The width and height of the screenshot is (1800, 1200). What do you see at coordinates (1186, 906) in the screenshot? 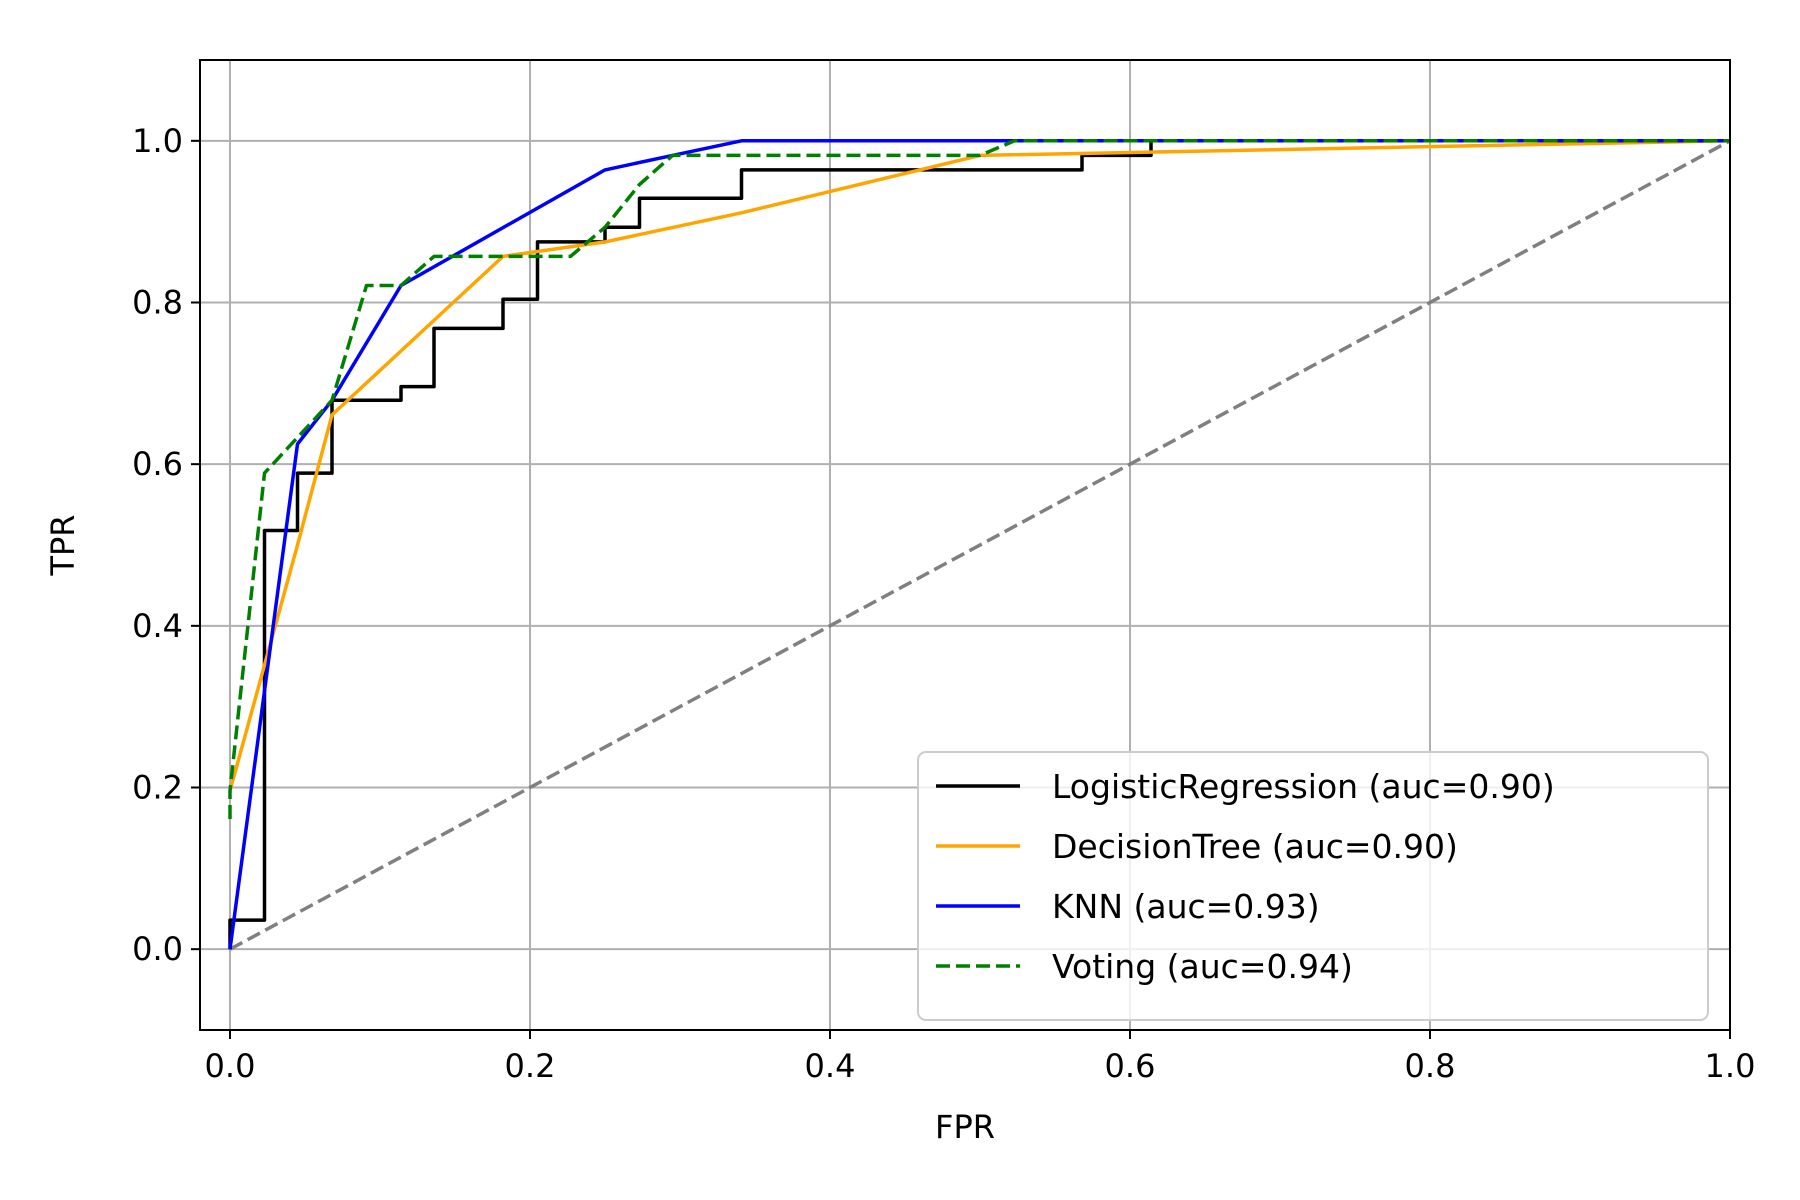
I see `legend-label: KNN (auc=0.93)` at bounding box center [1186, 906].